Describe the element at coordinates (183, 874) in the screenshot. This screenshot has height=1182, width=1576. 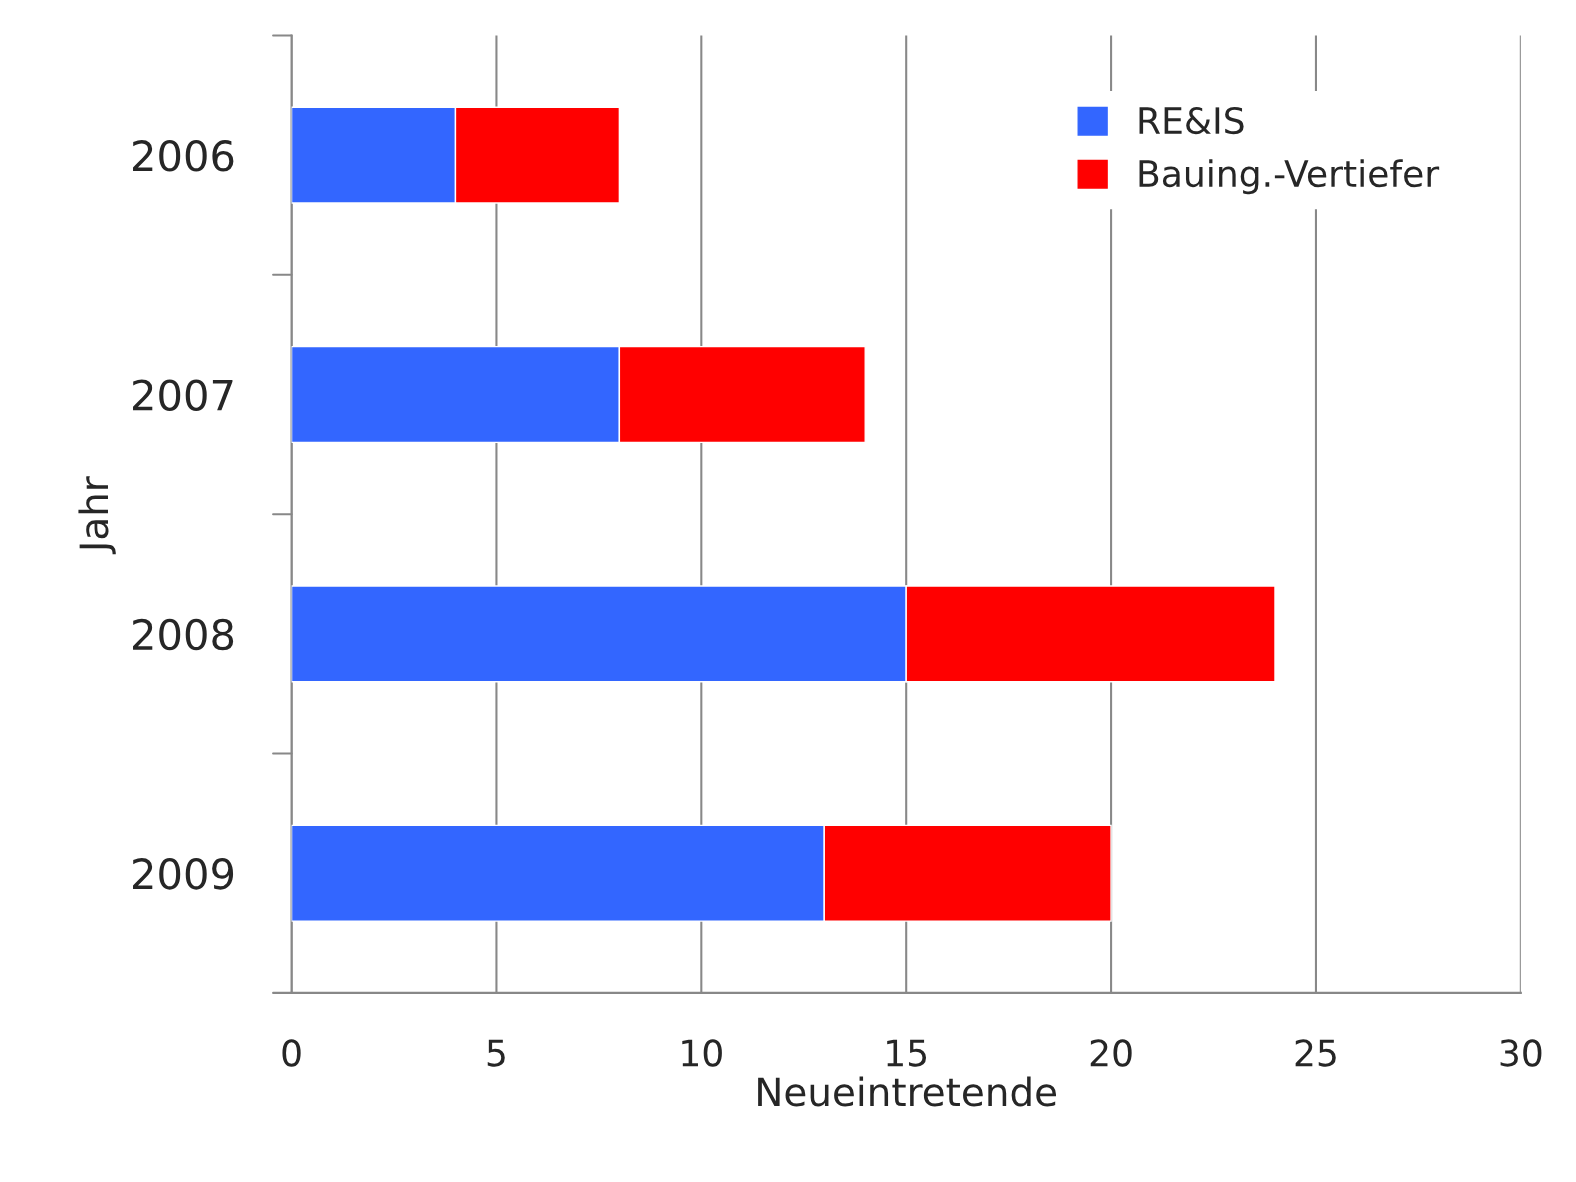
I see `y-tick-label: 2009` at that location.